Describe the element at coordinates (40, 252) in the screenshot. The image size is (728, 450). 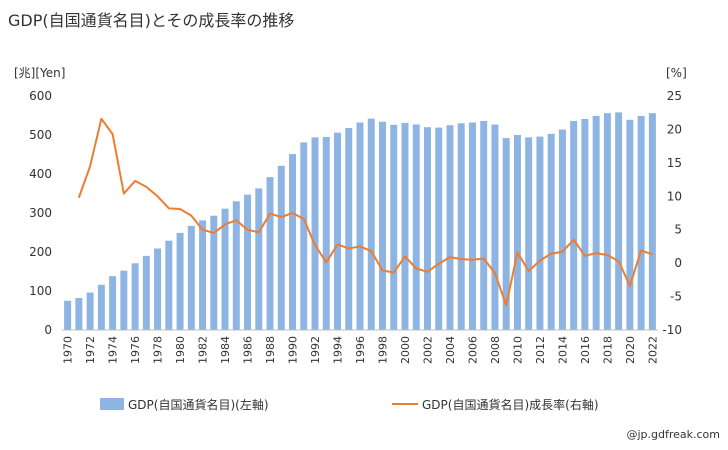
I see `left-tick-label: 200` at that location.